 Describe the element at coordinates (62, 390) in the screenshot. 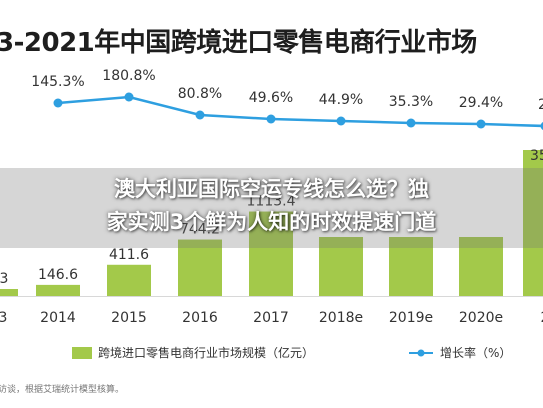

I see `source-note: 访谈，根据艾瑞统计模型核算。` at that location.